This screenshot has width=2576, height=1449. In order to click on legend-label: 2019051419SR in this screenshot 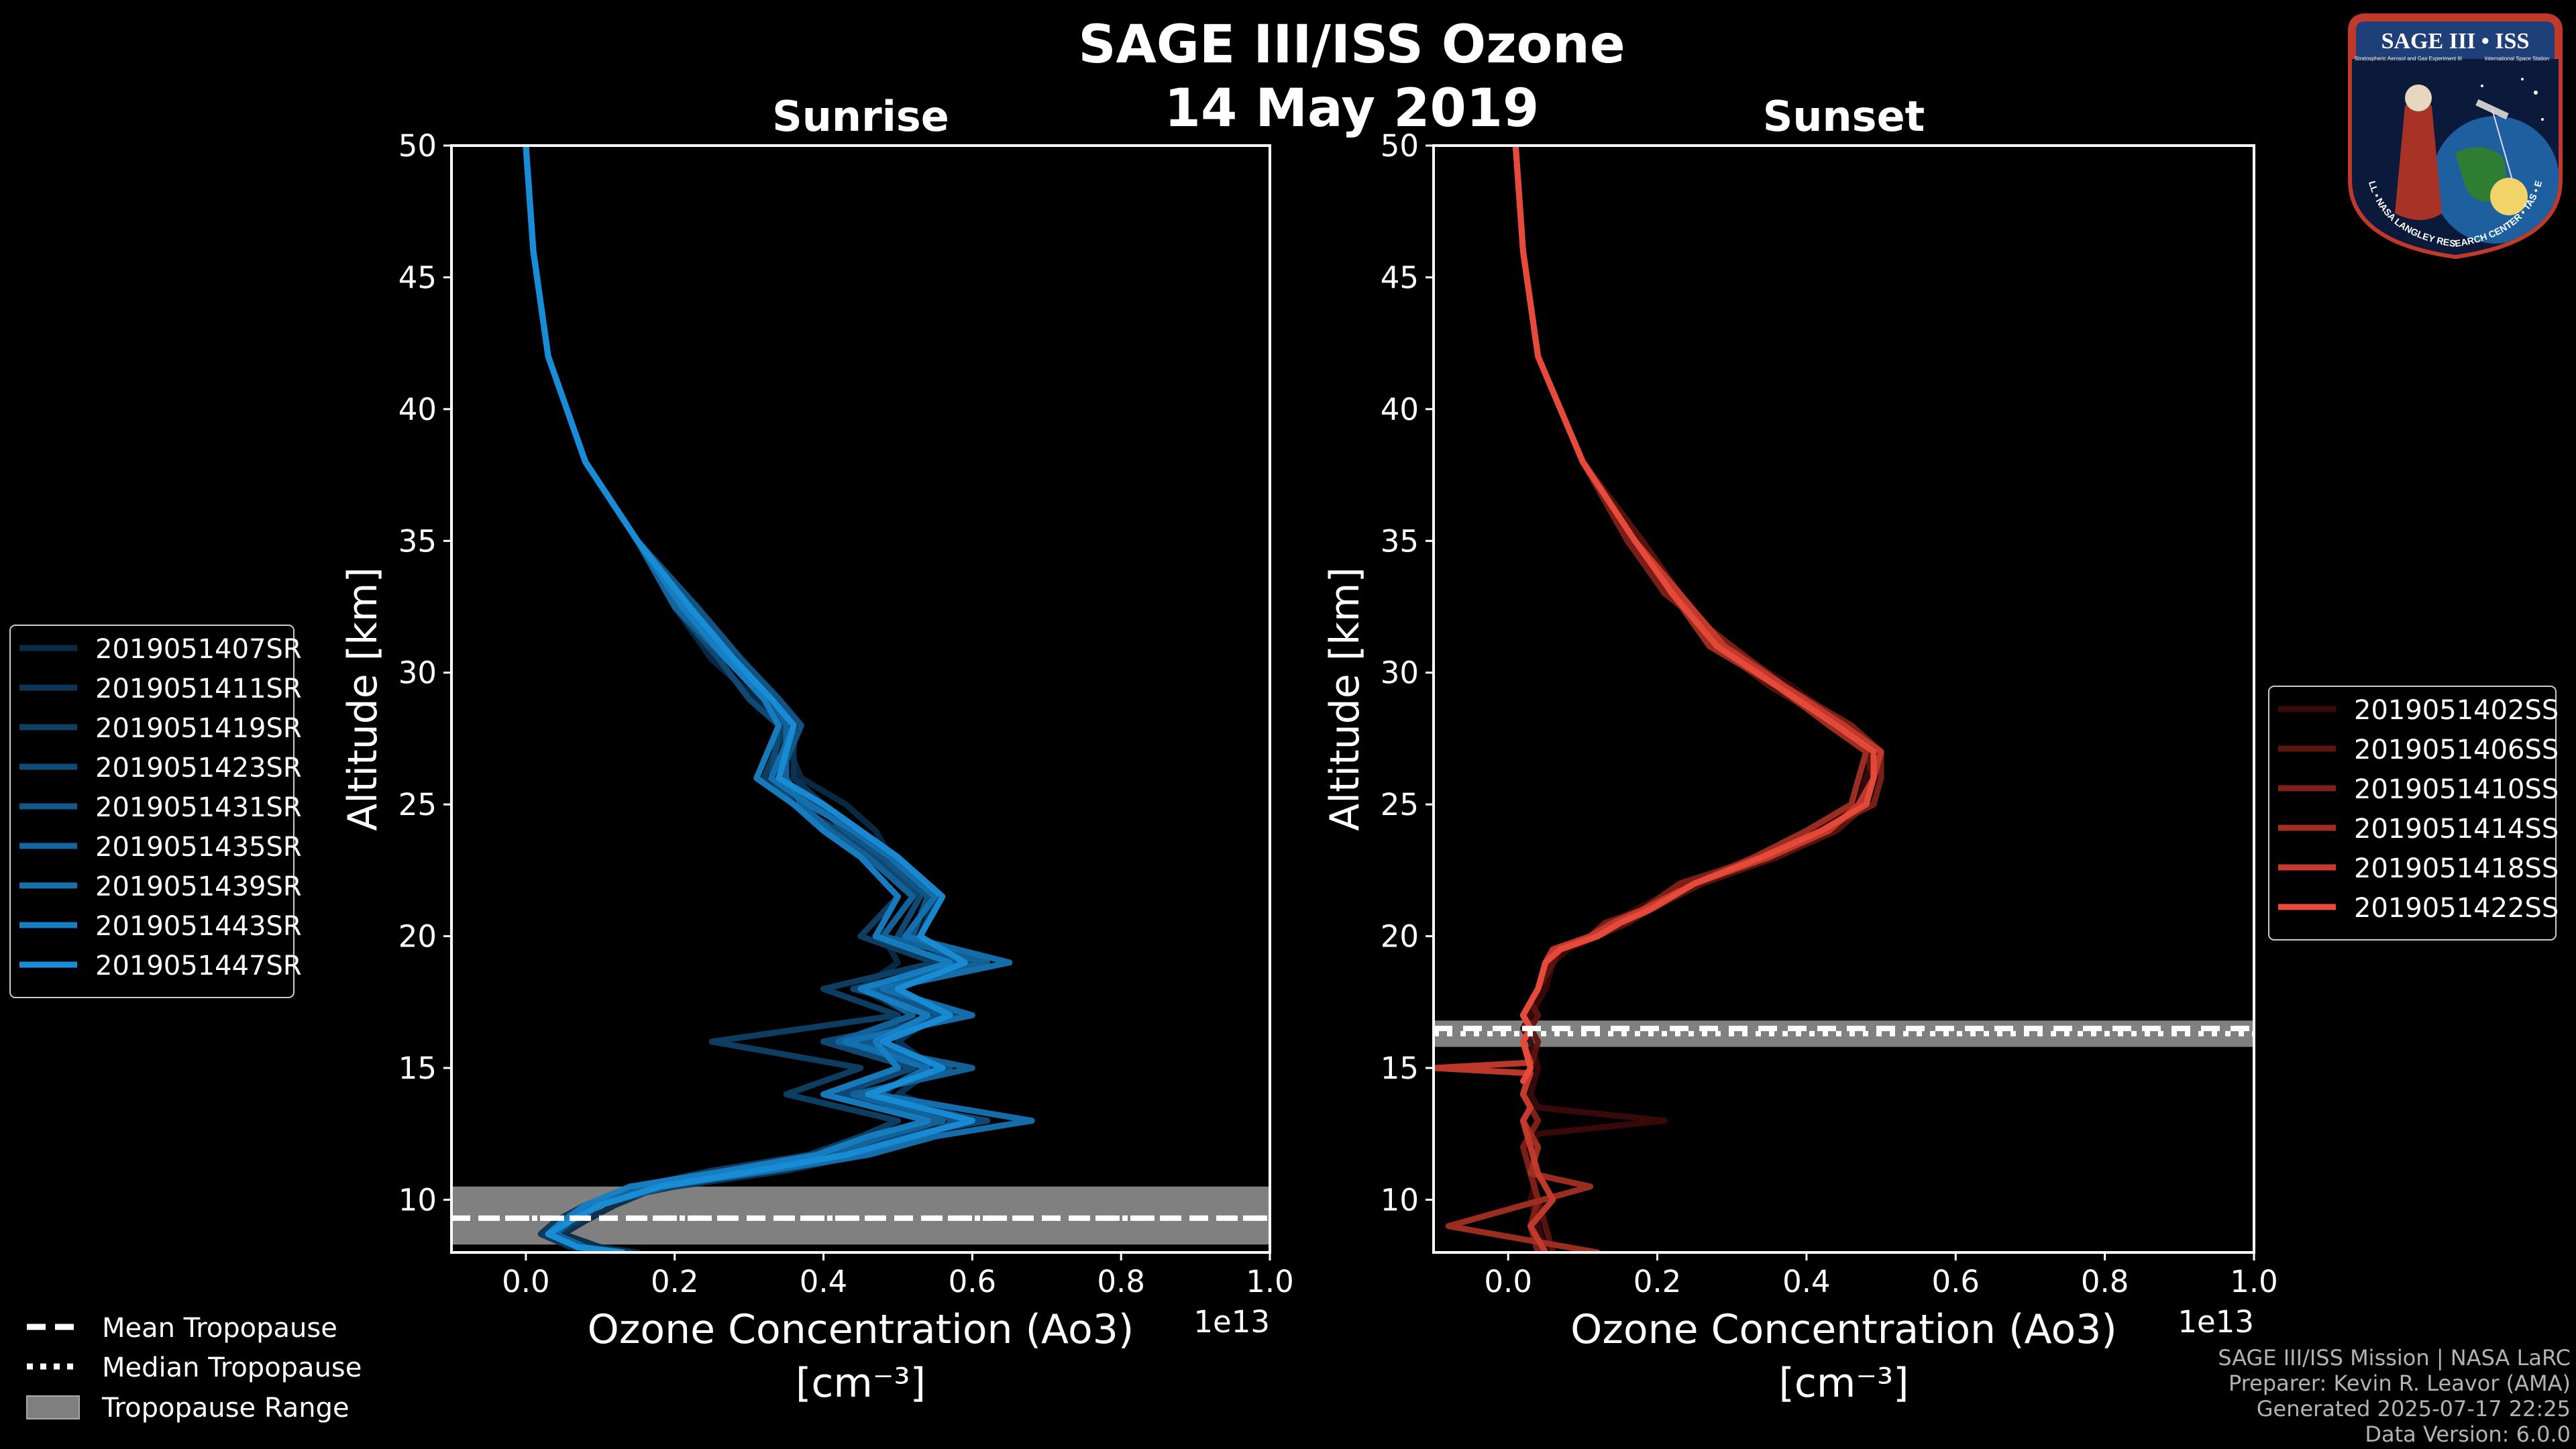, I will do `click(198, 728)`.